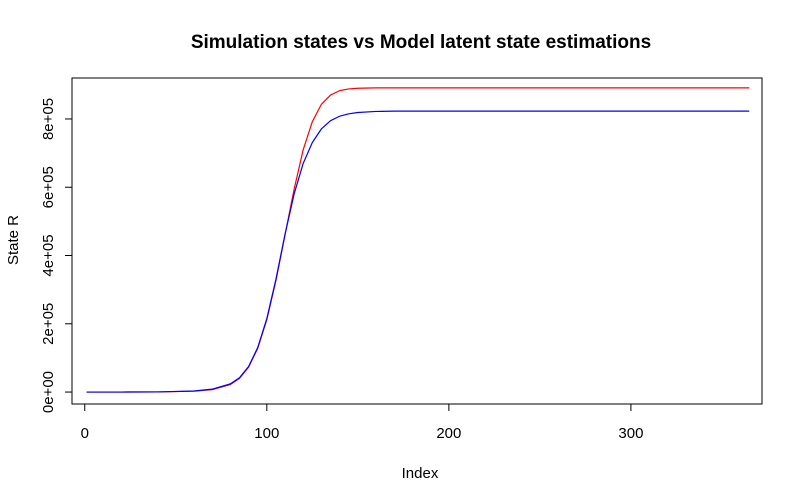  I want to click on y-tick-label: 6e+05, so click(48, 187).